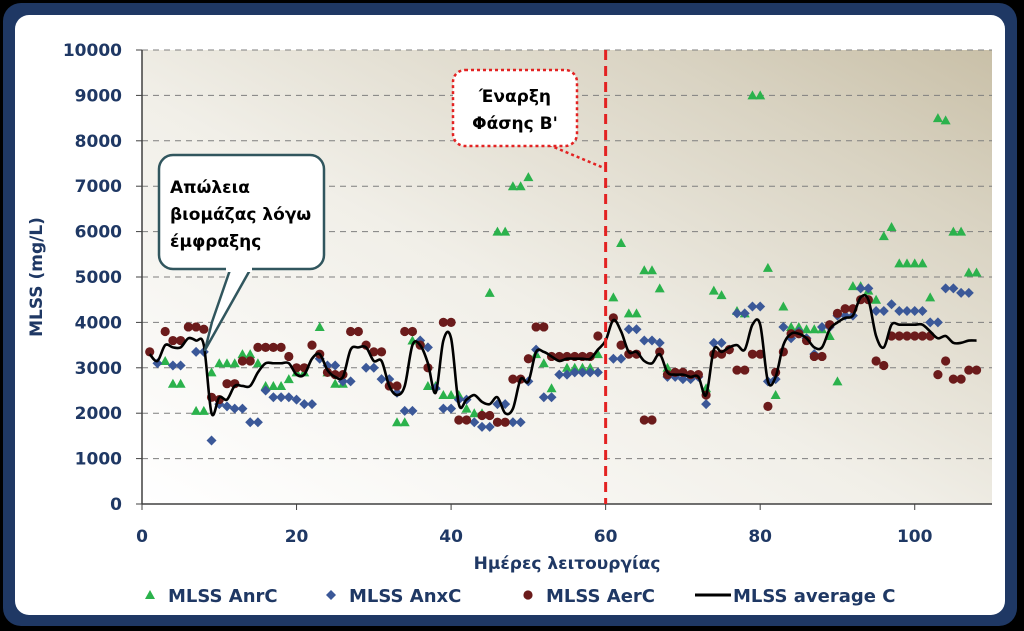  I want to click on y-tick-label: 3000, so click(98, 369).